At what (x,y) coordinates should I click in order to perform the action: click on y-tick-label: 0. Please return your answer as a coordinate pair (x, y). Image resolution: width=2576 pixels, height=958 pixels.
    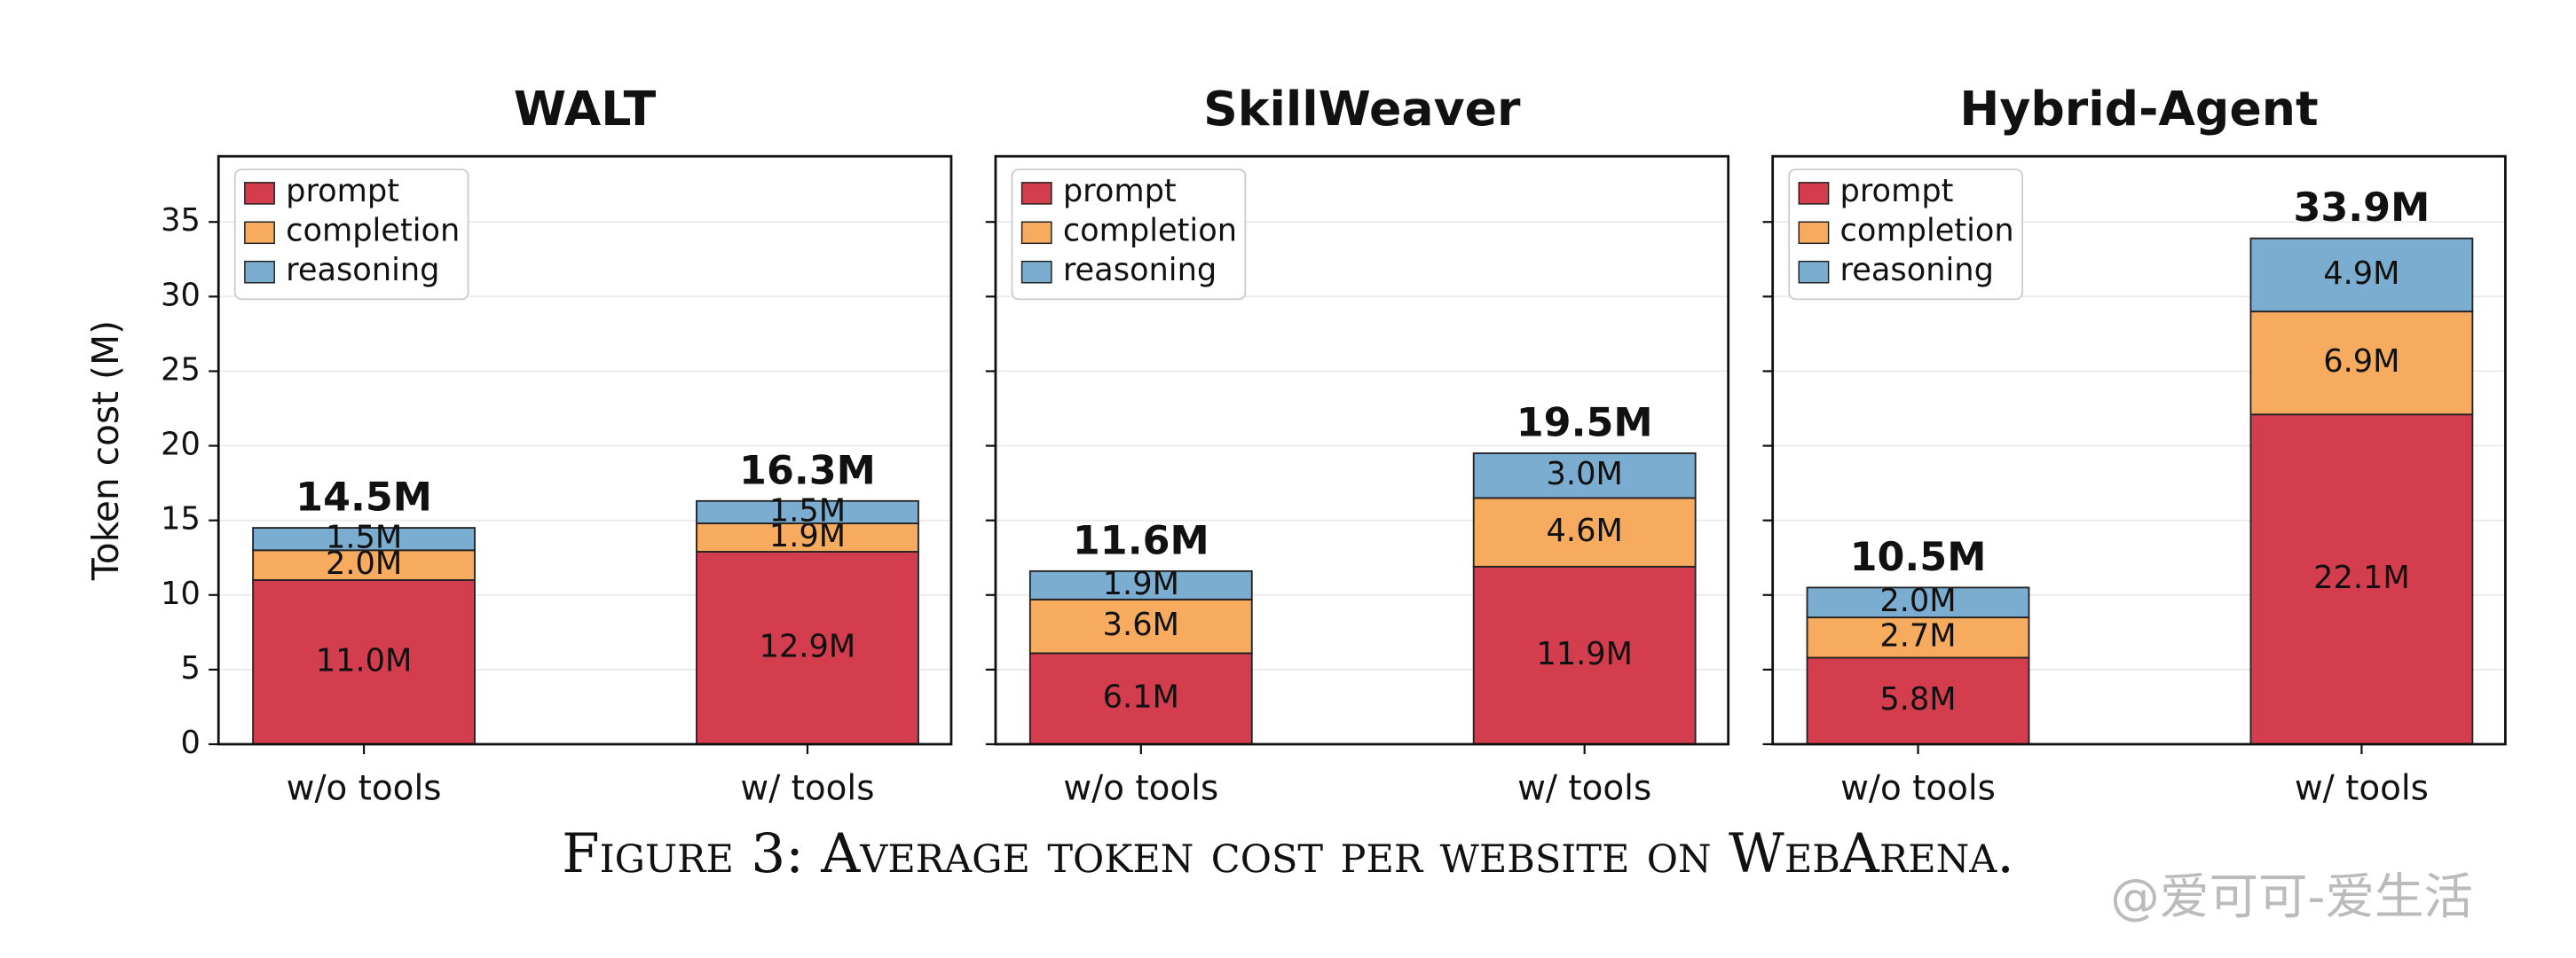
    Looking at the image, I should click on (190, 743).